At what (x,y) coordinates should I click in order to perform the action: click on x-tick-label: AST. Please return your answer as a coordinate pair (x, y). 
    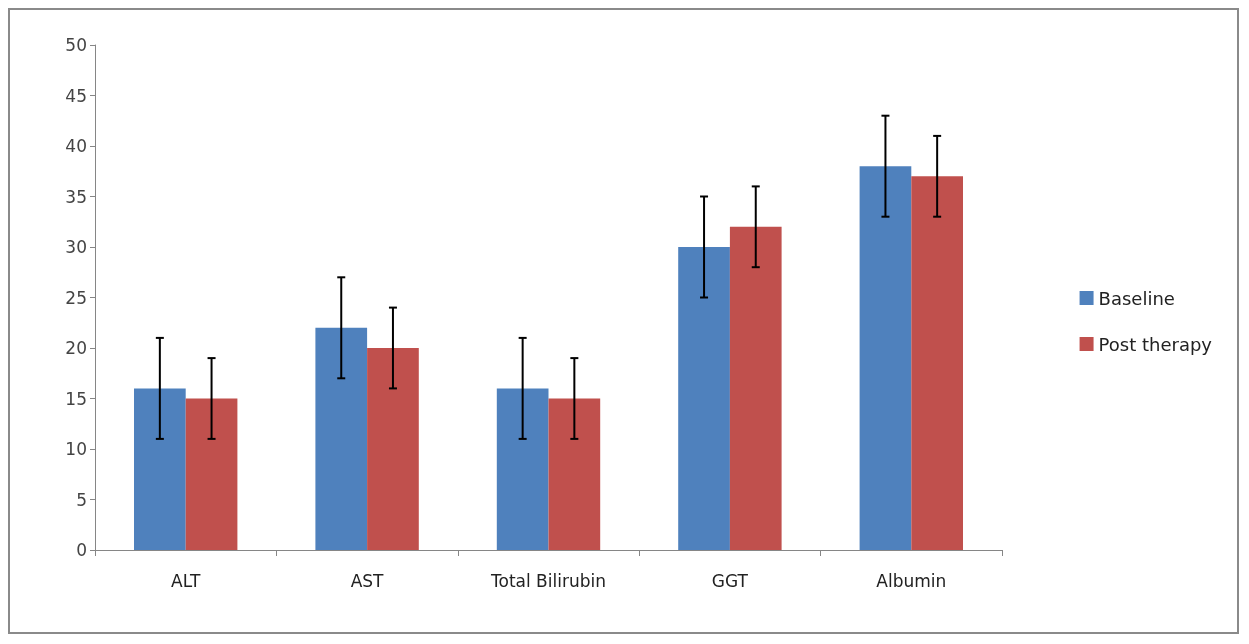
    Looking at the image, I should click on (367, 580).